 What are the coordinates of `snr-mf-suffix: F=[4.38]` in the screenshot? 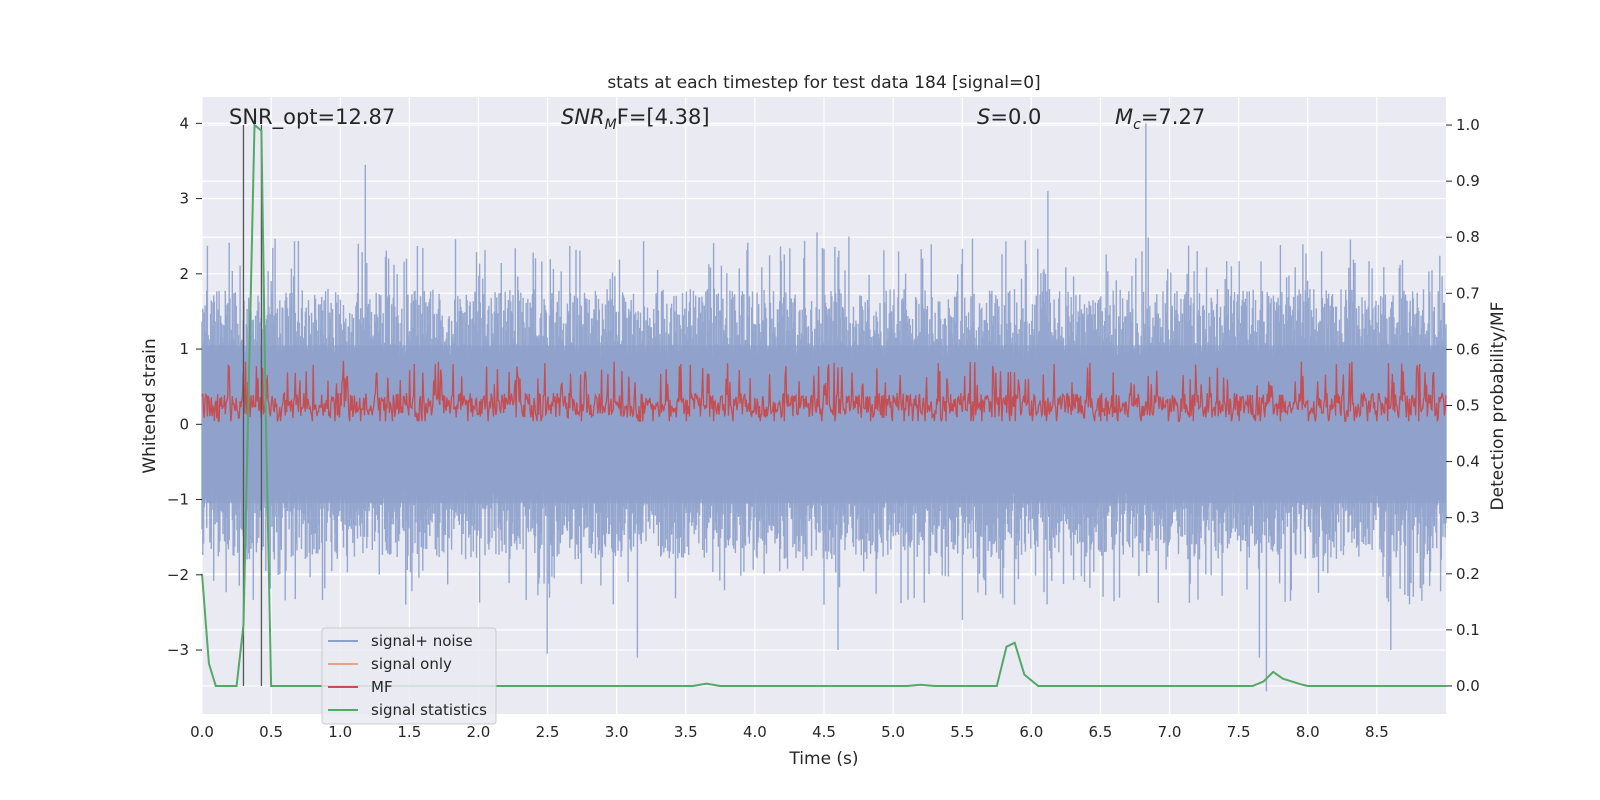 It's located at (663, 117).